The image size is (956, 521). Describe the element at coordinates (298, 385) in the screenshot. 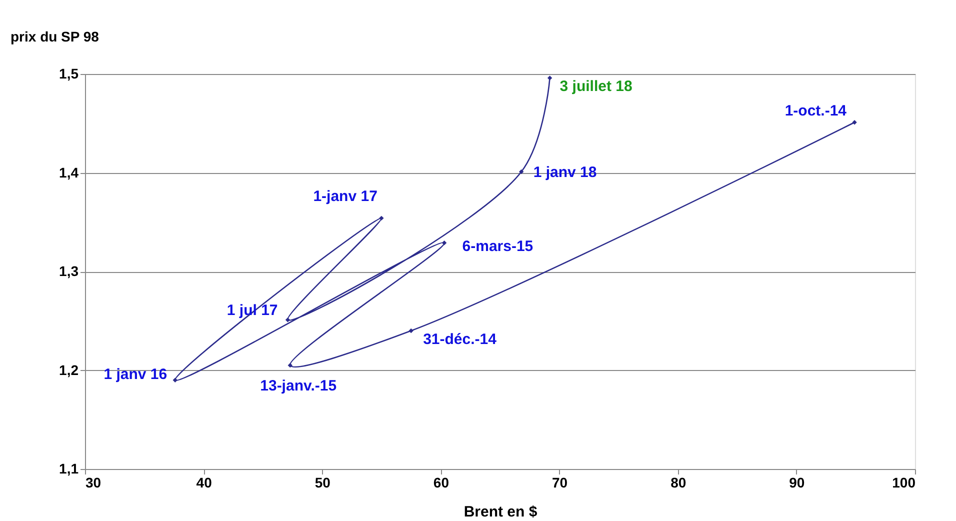

I see `annotation: 13-janv.-15` at that location.